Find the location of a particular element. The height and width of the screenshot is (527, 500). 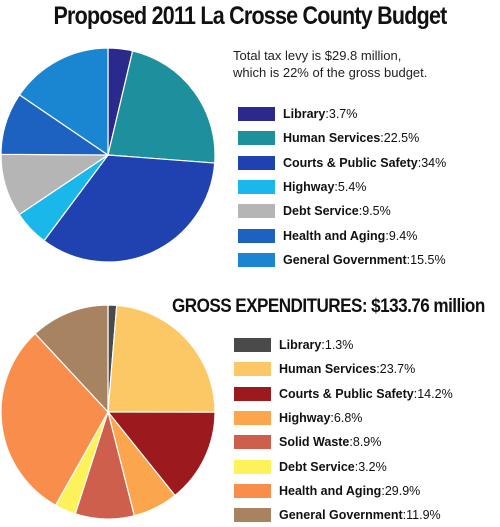

note-line-2: which is 22% of the gross budget. is located at coordinates (330, 72).